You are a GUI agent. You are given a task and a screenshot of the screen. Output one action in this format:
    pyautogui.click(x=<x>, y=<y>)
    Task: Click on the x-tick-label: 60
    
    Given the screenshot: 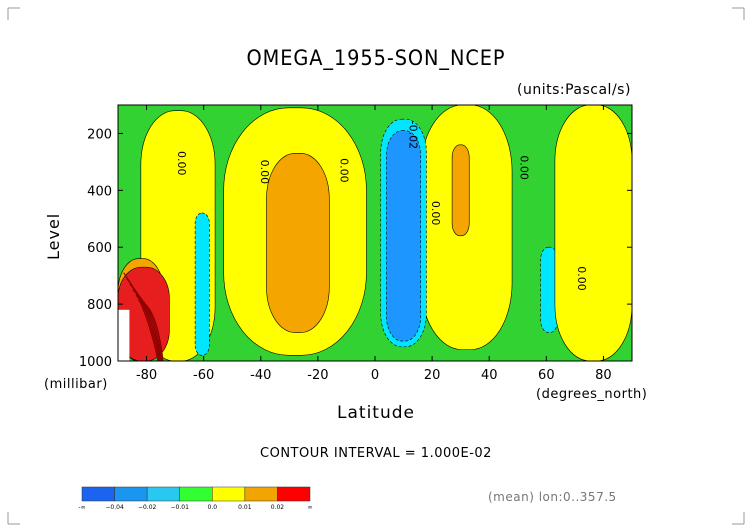 What is the action you would take?
    pyautogui.click(x=546, y=375)
    